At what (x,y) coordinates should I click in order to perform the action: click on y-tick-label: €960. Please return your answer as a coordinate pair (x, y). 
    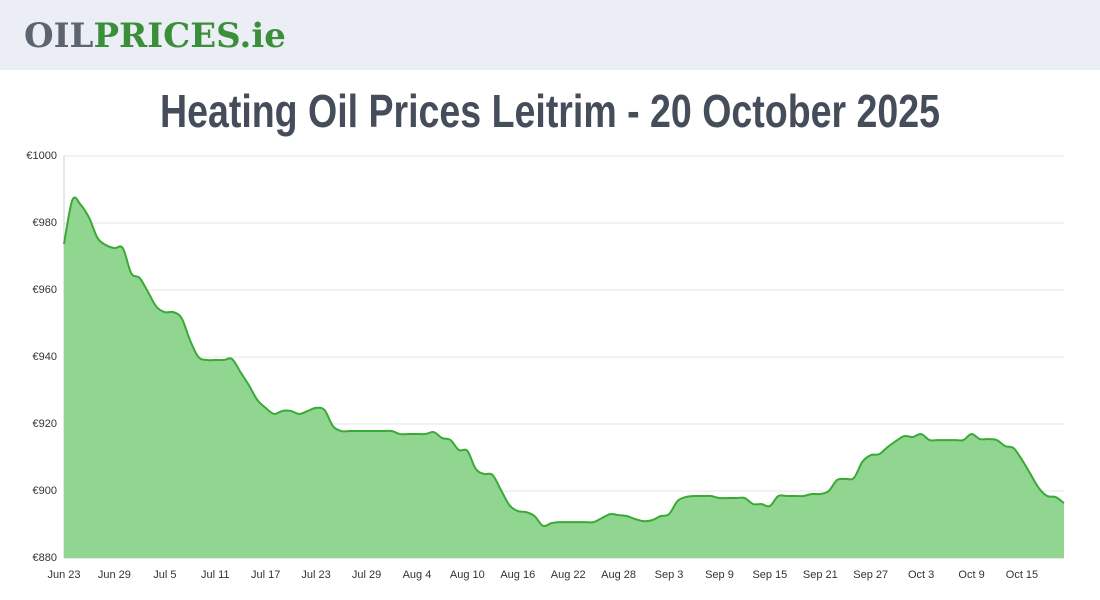
    Looking at the image, I should click on (45, 290).